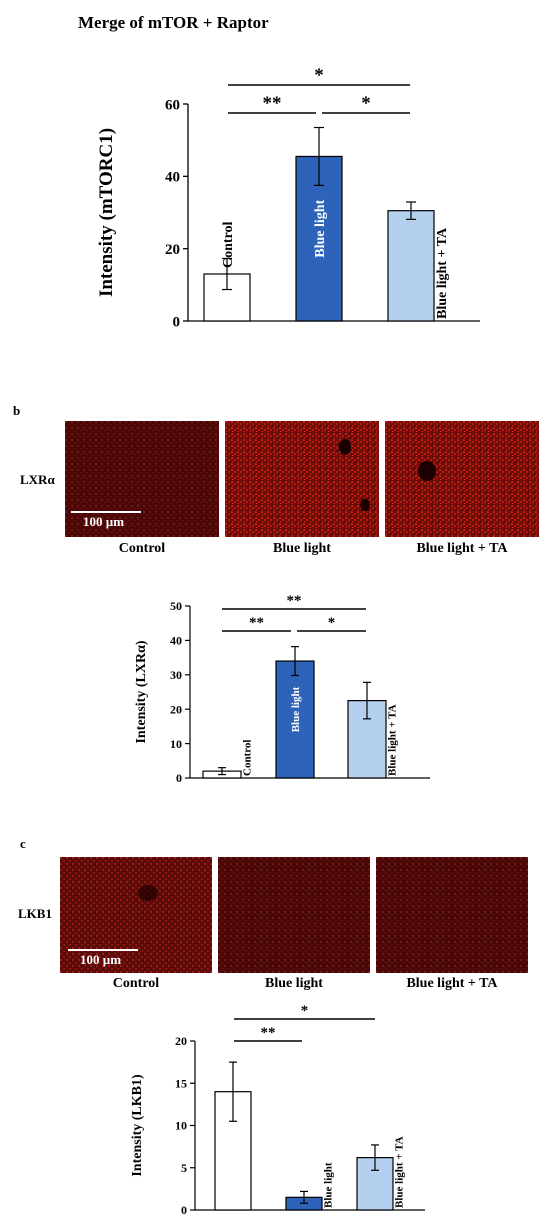 Image resolution: width=550 pixels, height=1222 pixels. What do you see at coordinates (173, 22) in the screenshot?
I see `panel-a-title: Merge of mTOR + Raptor` at bounding box center [173, 22].